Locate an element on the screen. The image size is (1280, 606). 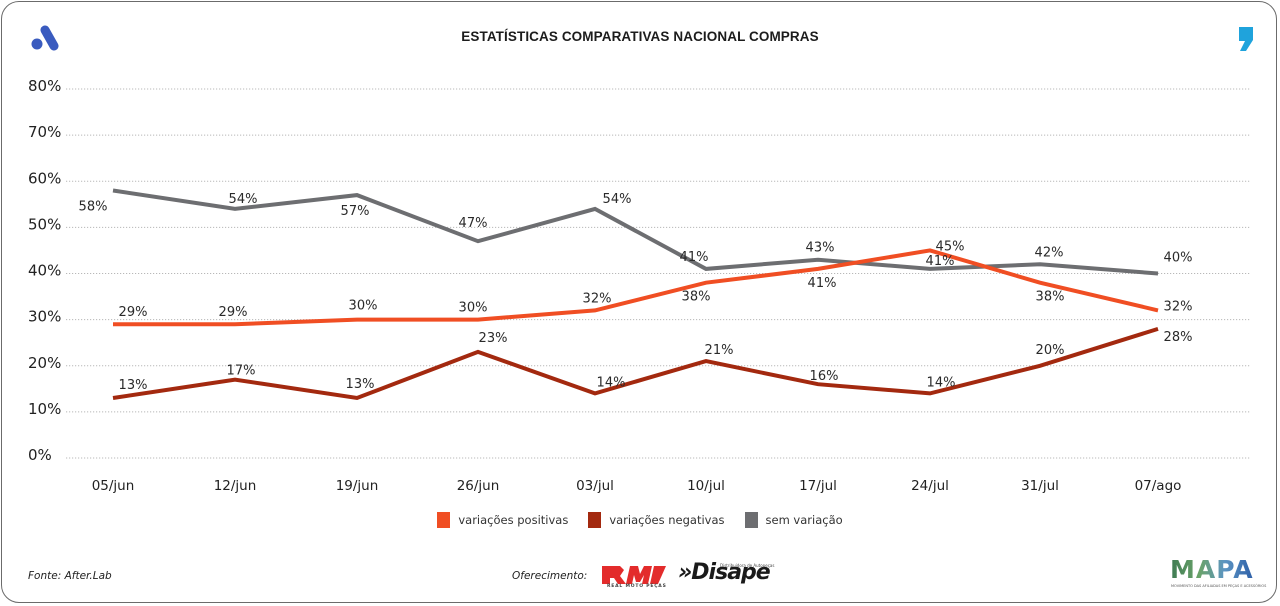
data-label-sem-variacao: 42% is located at coordinates (1049, 252).